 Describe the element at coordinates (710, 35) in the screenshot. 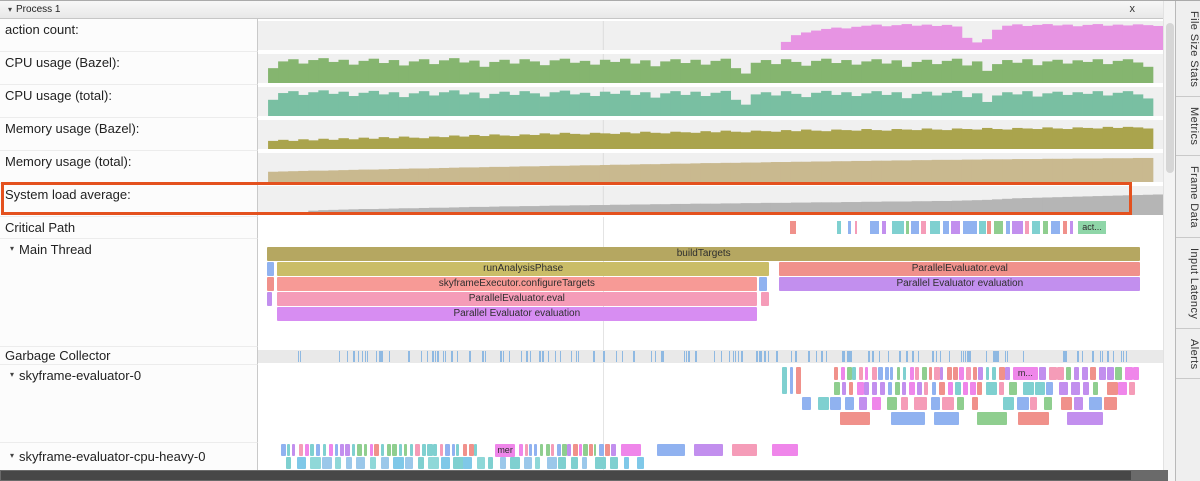

I see `counter-chart-action-count` at that location.